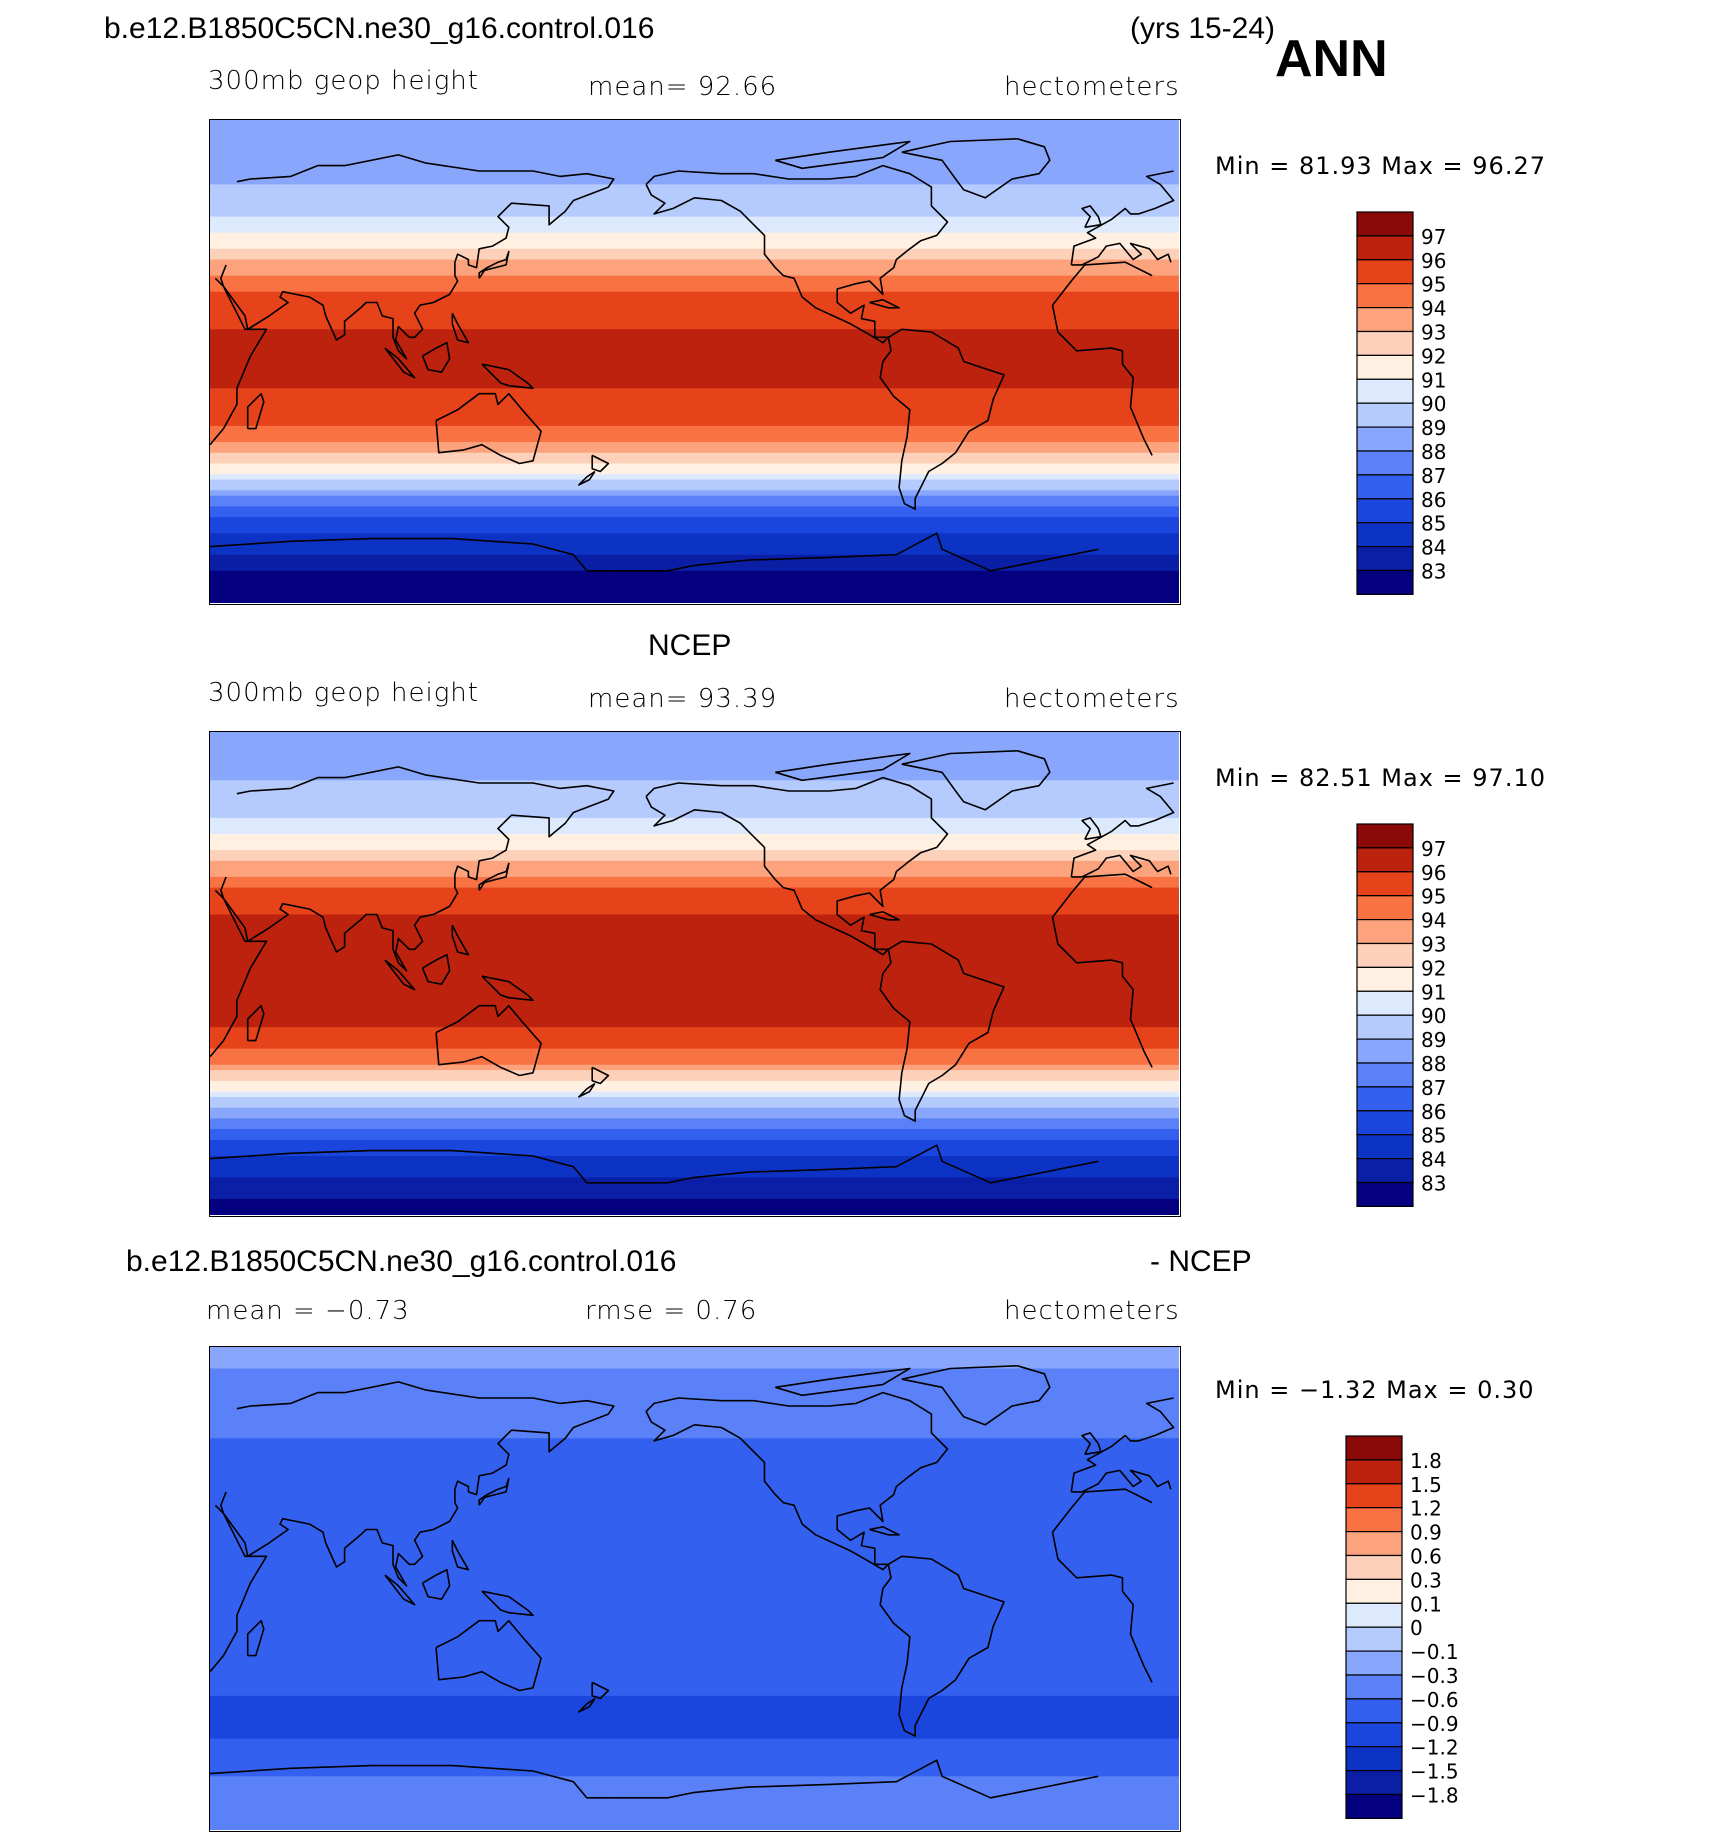  I want to click on colorbar1-label-7: 90, so click(1433, 404).